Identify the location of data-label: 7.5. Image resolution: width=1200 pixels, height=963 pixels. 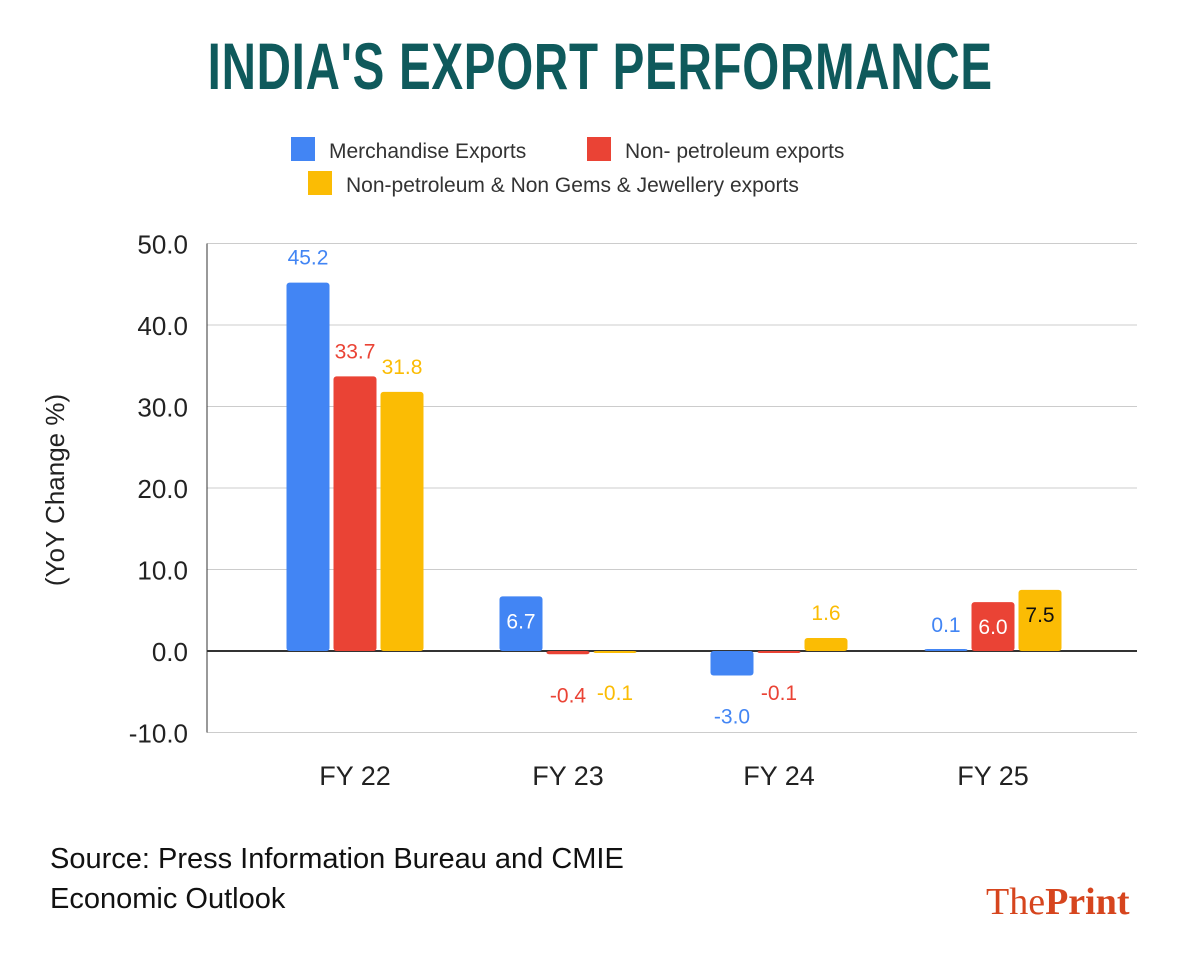
(1039, 615).